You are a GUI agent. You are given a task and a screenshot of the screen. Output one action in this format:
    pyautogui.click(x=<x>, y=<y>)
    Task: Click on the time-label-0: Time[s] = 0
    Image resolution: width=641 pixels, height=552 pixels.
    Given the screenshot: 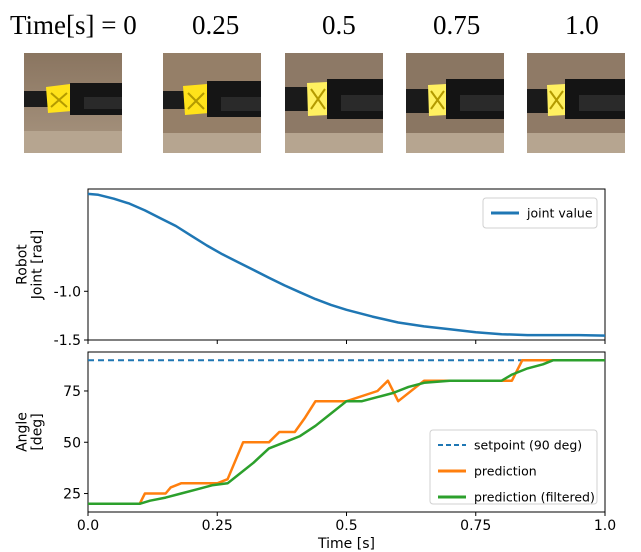 What is the action you would take?
    pyautogui.click(x=73, y=25)
    